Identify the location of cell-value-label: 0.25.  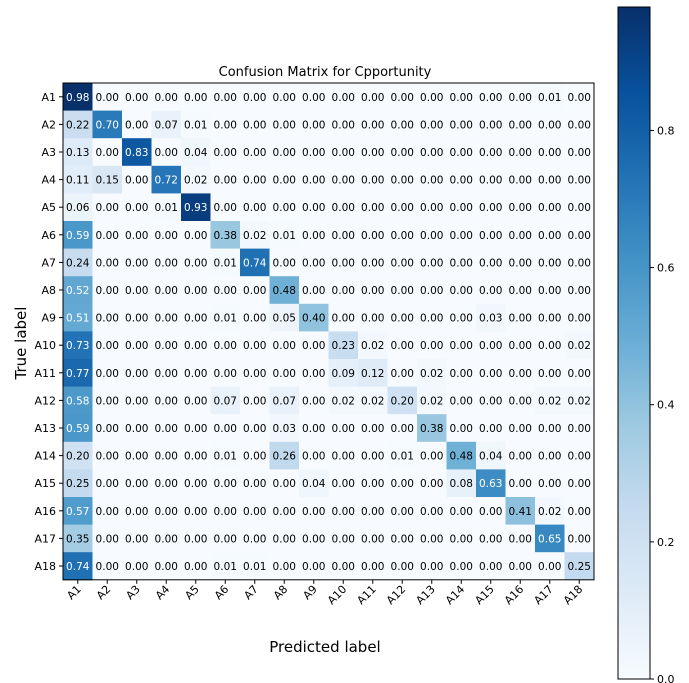
(579, 567).